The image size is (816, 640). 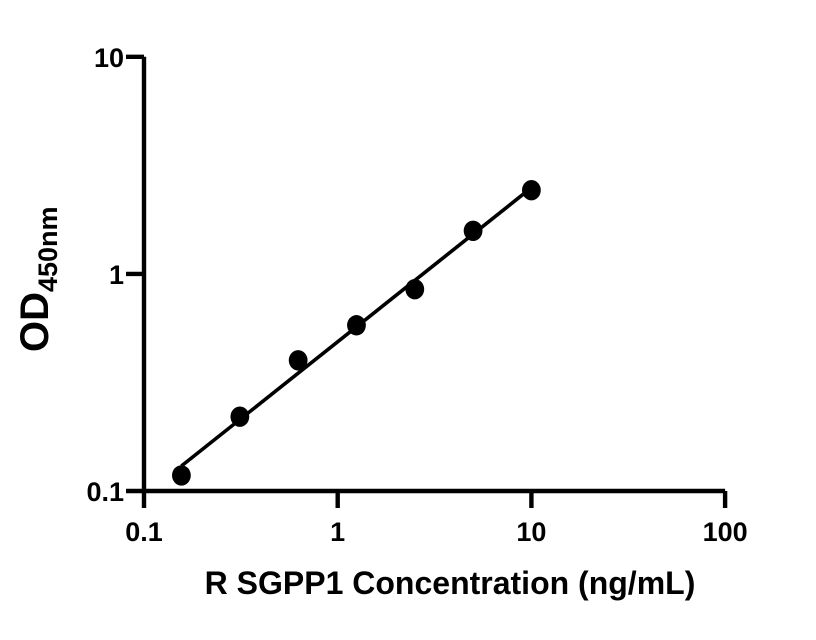 What do you see at coordinates (144, 532) in the screenshot?
I see `x-tick-label: 0.1` at bounding box center [144, 532].